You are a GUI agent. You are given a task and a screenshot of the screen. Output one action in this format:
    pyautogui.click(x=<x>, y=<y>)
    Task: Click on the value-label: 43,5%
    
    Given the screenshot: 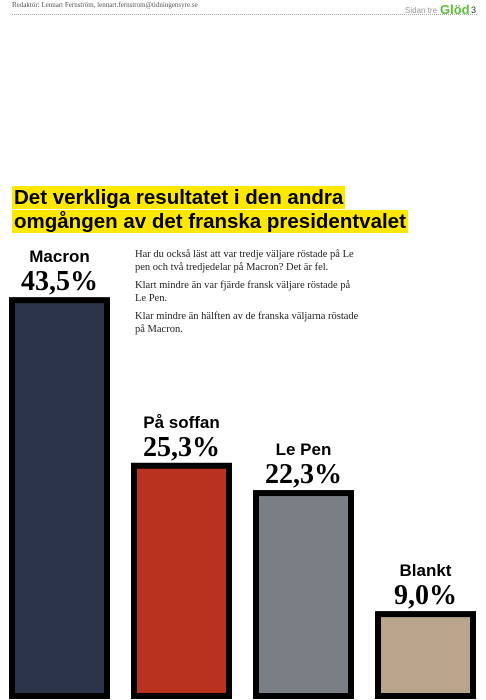 What is the action you would take?
    pyautogui.click(x=59, y=281)
    